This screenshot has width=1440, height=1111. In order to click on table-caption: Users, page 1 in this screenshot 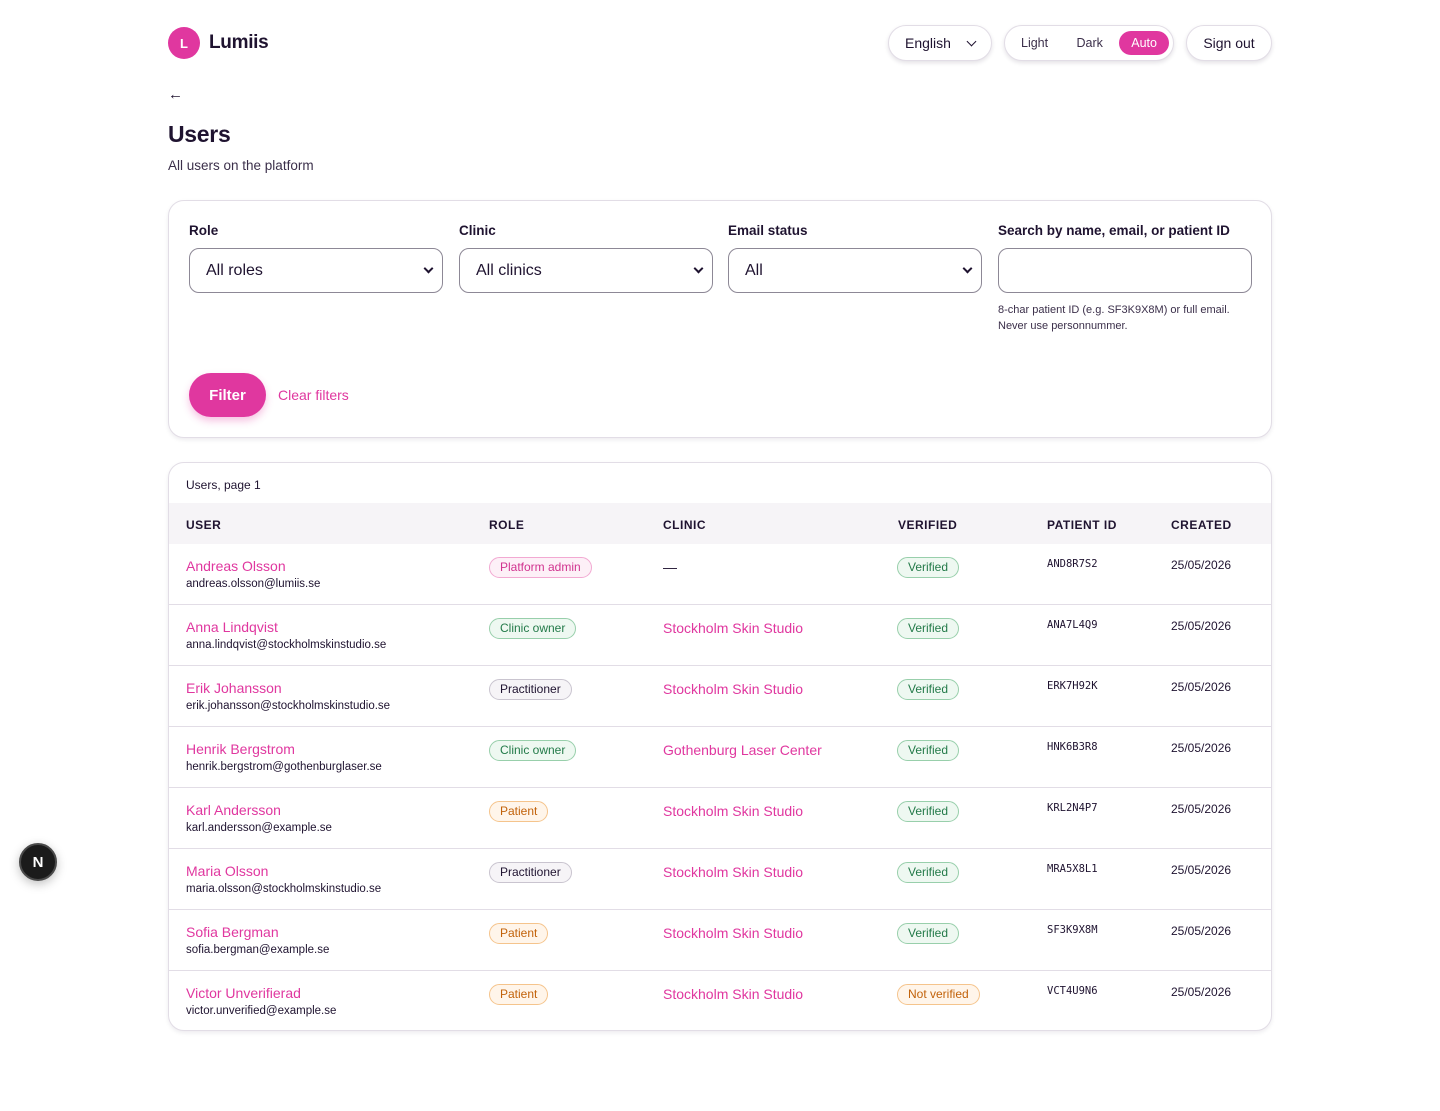, I will do `click(223, 485)`.